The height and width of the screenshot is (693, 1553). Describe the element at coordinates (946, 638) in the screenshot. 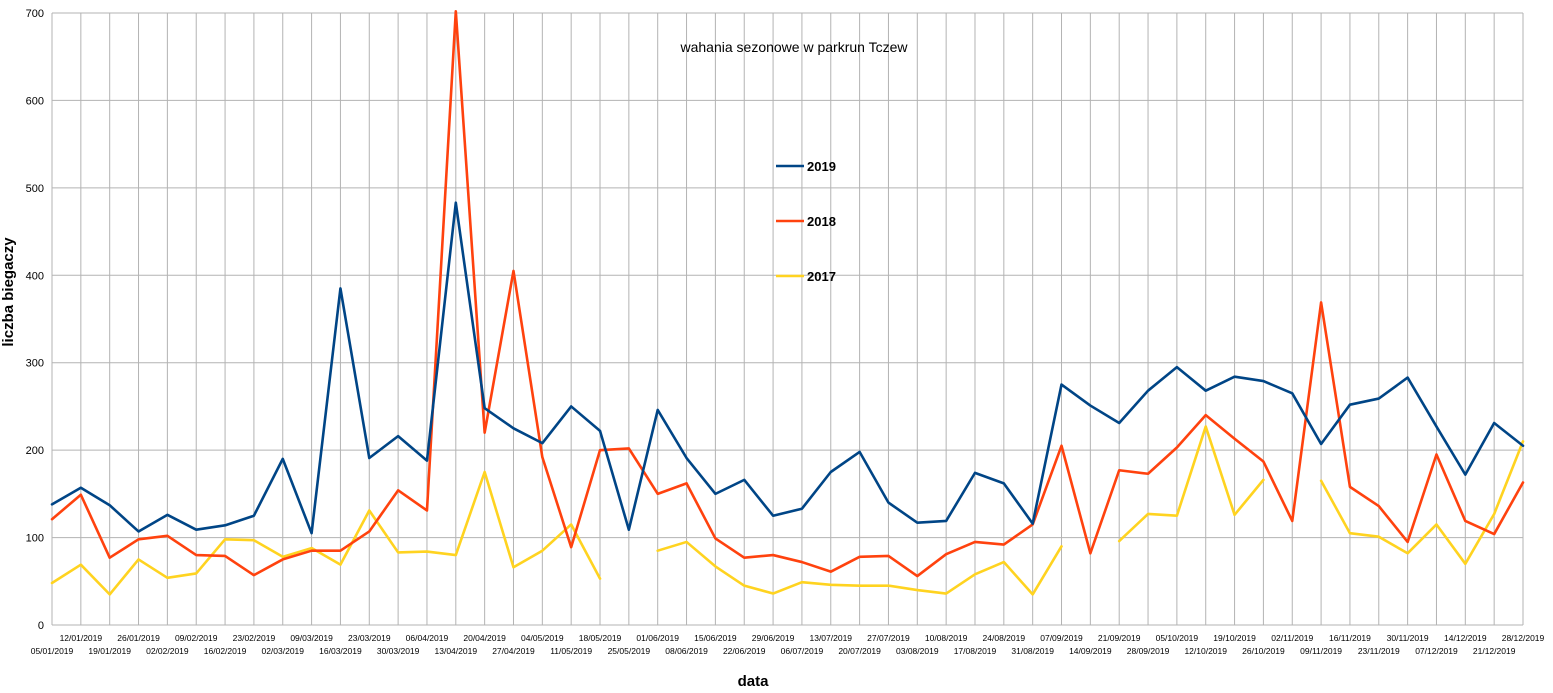

I see `x-tick-label: 10/08/2019` at that location.